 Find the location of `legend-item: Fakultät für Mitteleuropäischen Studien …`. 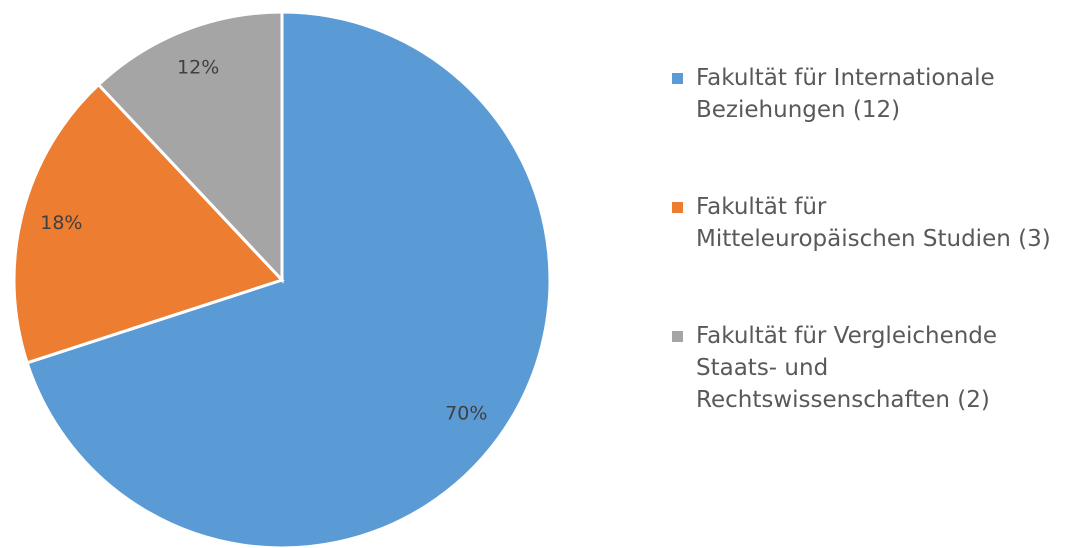

legend-item: Fakultät für Mitteleuropäischen Studien … is located at coordinates (862, 223).